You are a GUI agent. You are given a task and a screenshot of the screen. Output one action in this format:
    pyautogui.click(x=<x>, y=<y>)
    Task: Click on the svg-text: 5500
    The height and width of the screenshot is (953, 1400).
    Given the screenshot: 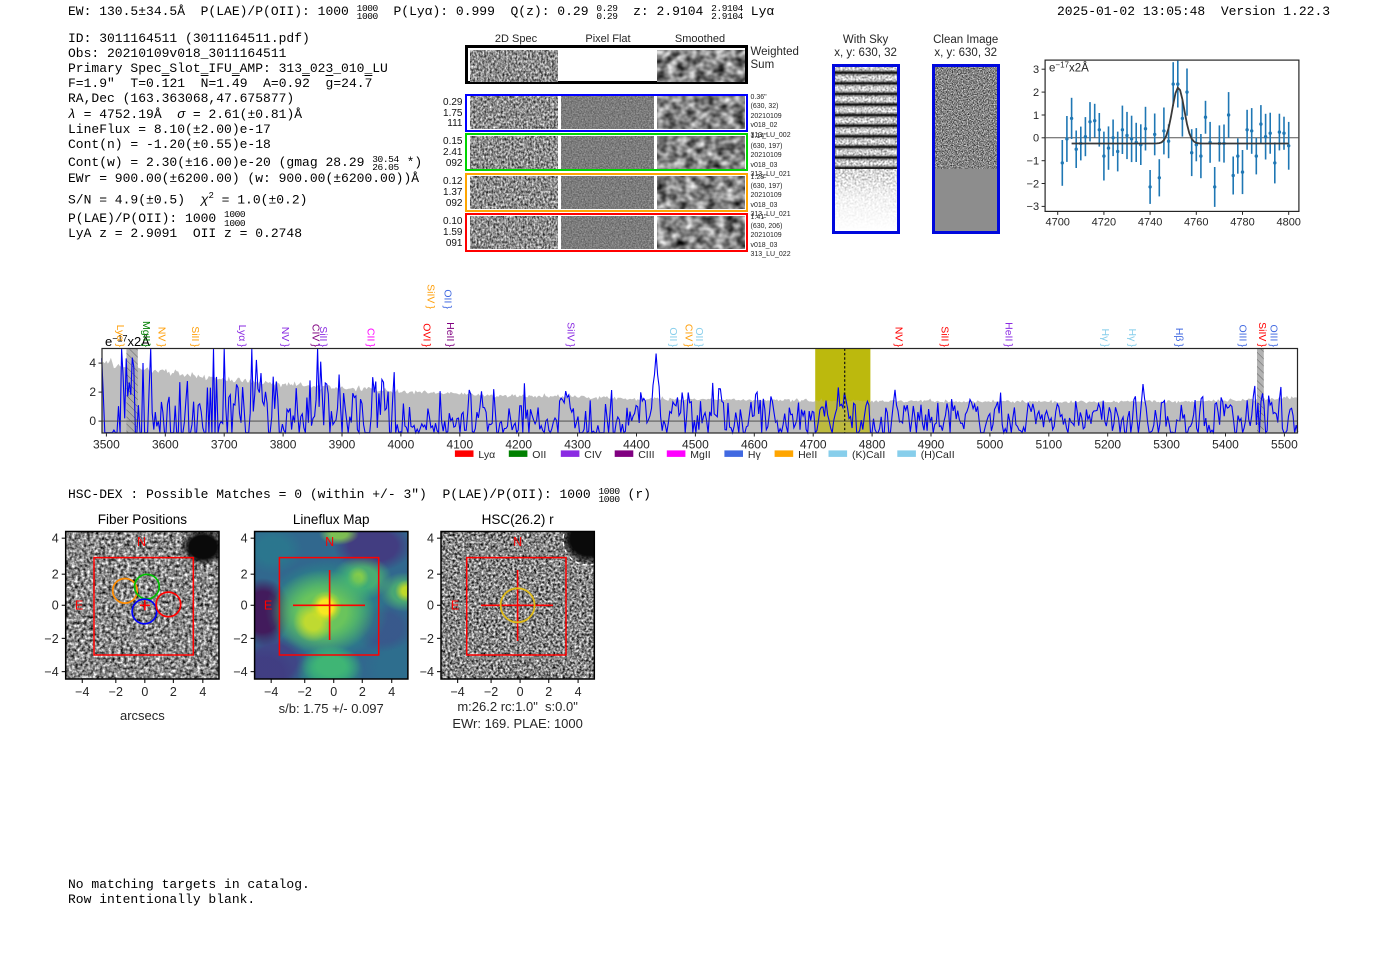 What is the action you would take?
    pyautogui.click(x=1284, y=445)
    